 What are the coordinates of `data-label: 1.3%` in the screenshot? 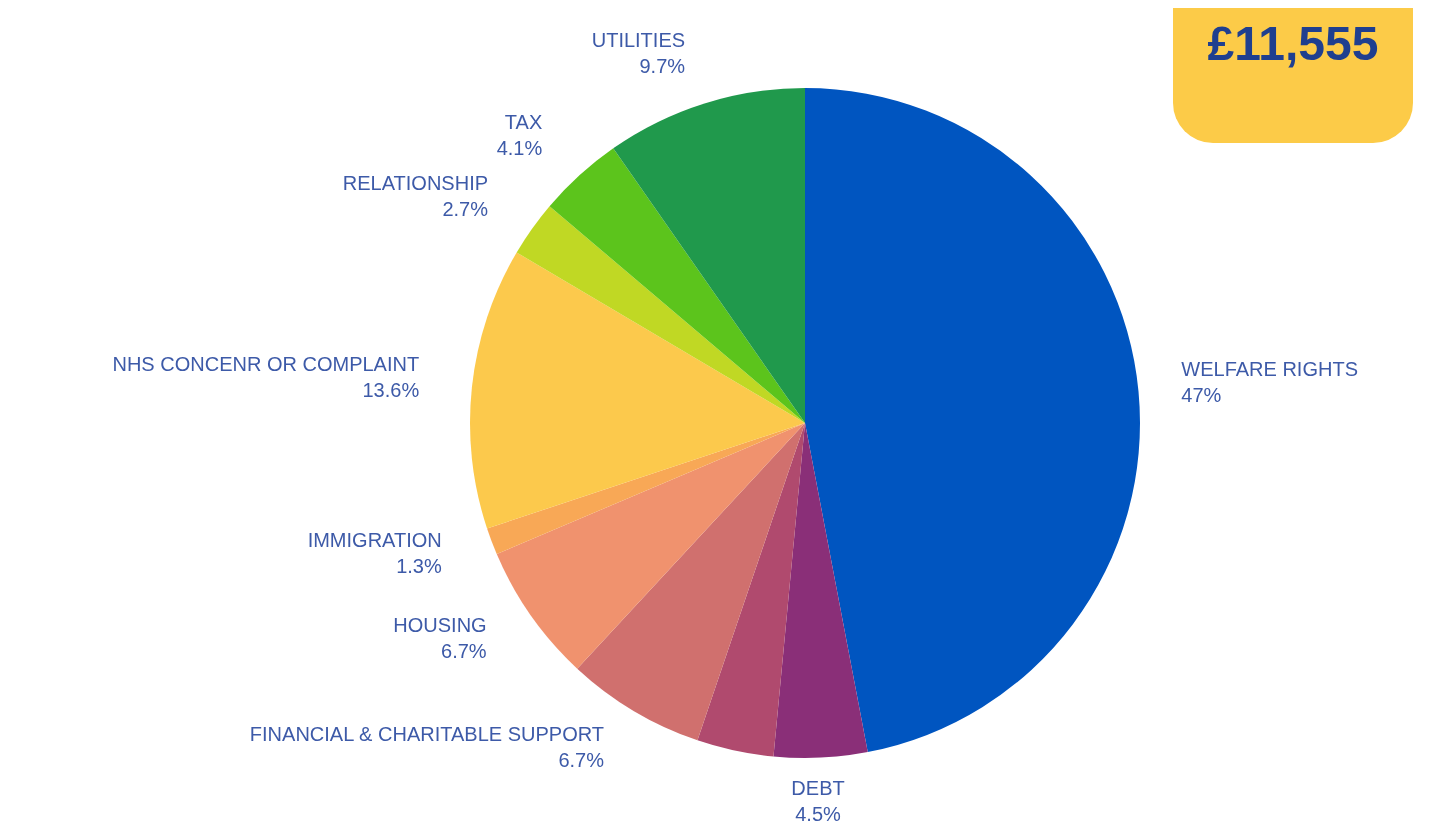 It's located at (419, 566).